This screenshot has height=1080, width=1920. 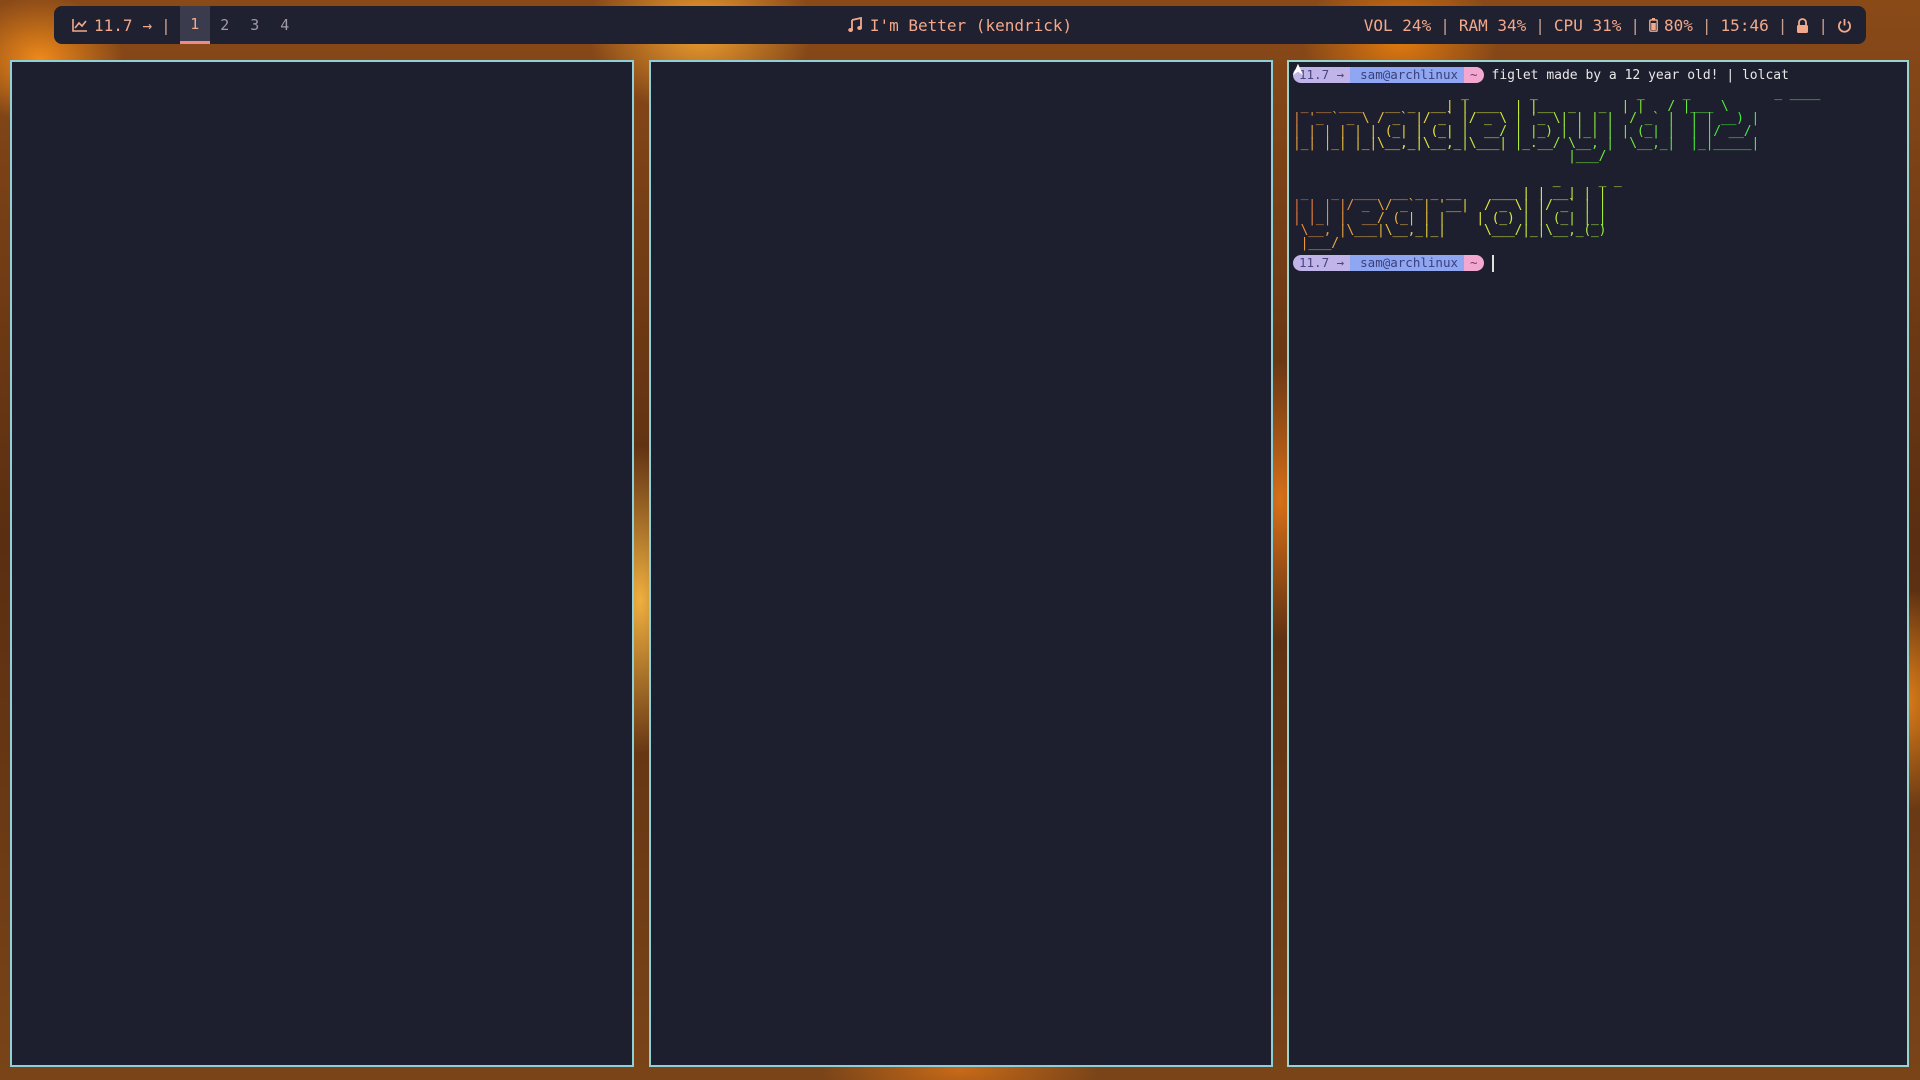 What do you see at coordinates (239, 25) in the screenshot?
I see `workspace-list: 1 2 3 4` at bounding box center [239, 25].